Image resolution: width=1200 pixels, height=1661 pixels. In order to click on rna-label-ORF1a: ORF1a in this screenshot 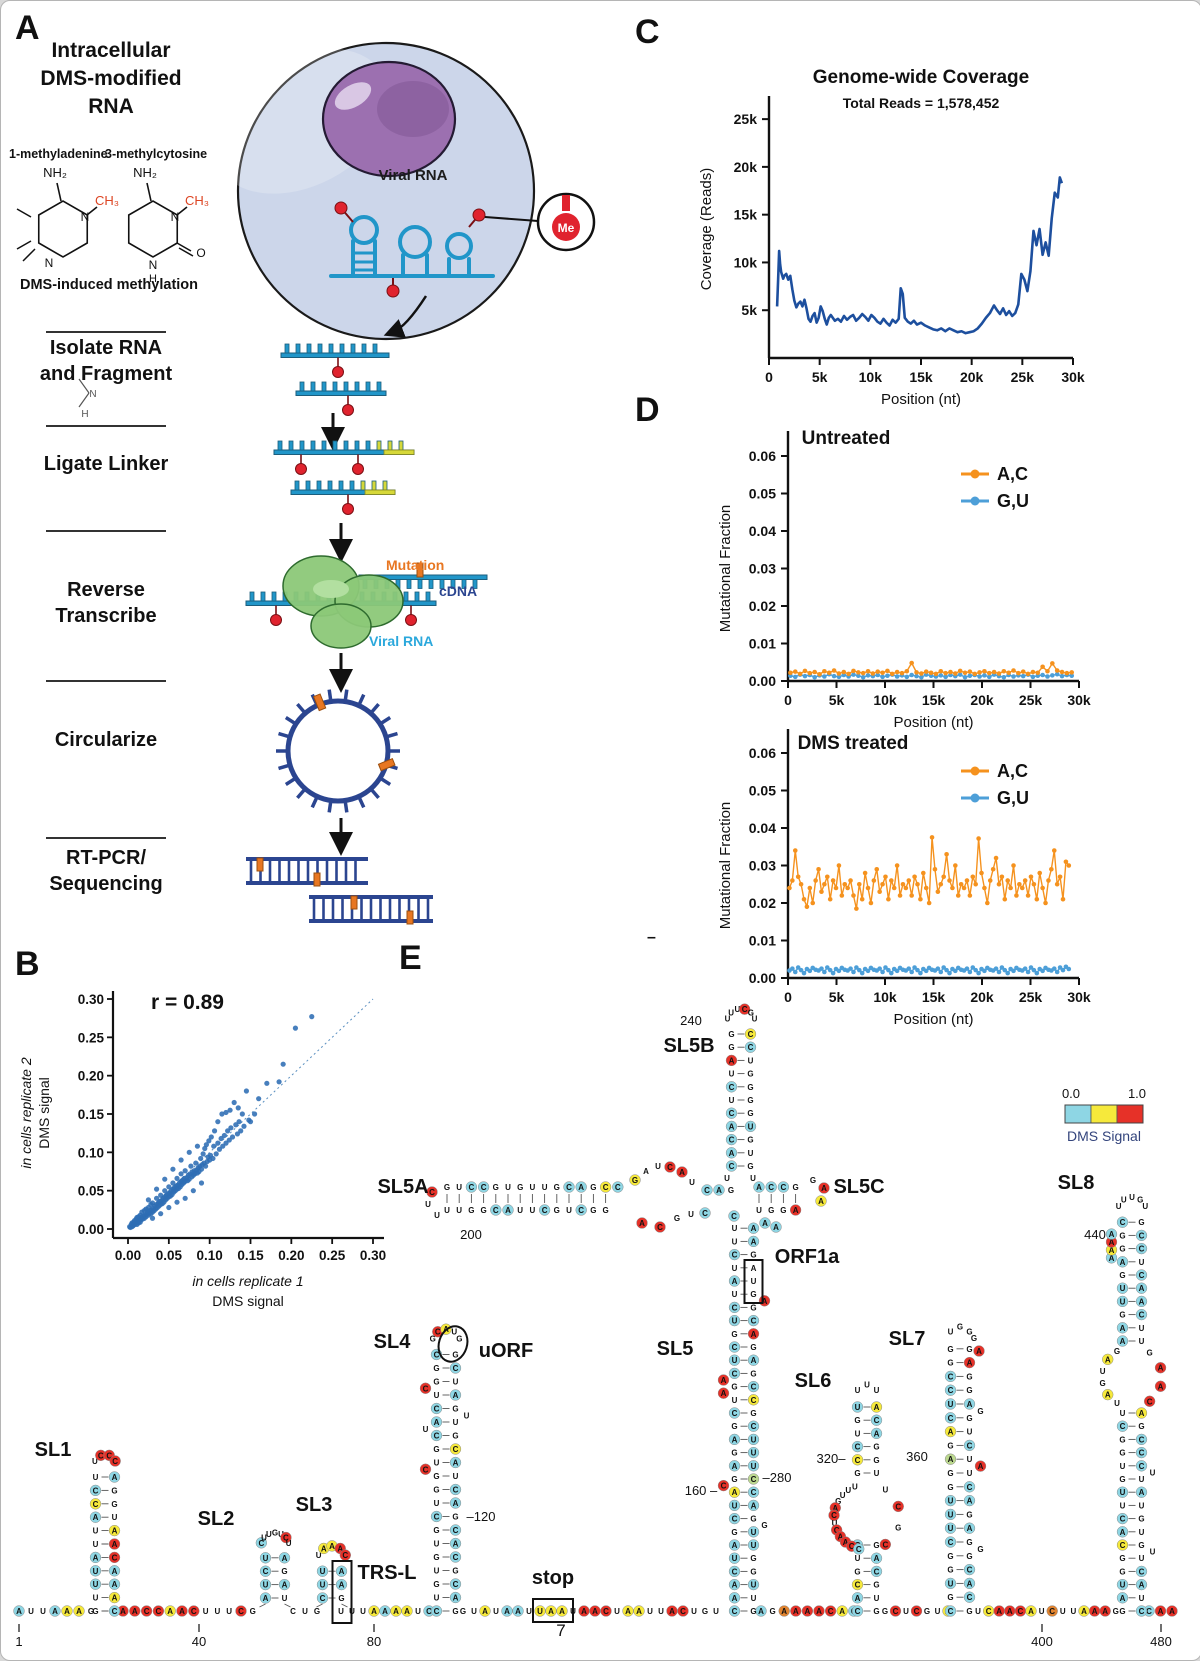, I will do `click(807, 1257)`.